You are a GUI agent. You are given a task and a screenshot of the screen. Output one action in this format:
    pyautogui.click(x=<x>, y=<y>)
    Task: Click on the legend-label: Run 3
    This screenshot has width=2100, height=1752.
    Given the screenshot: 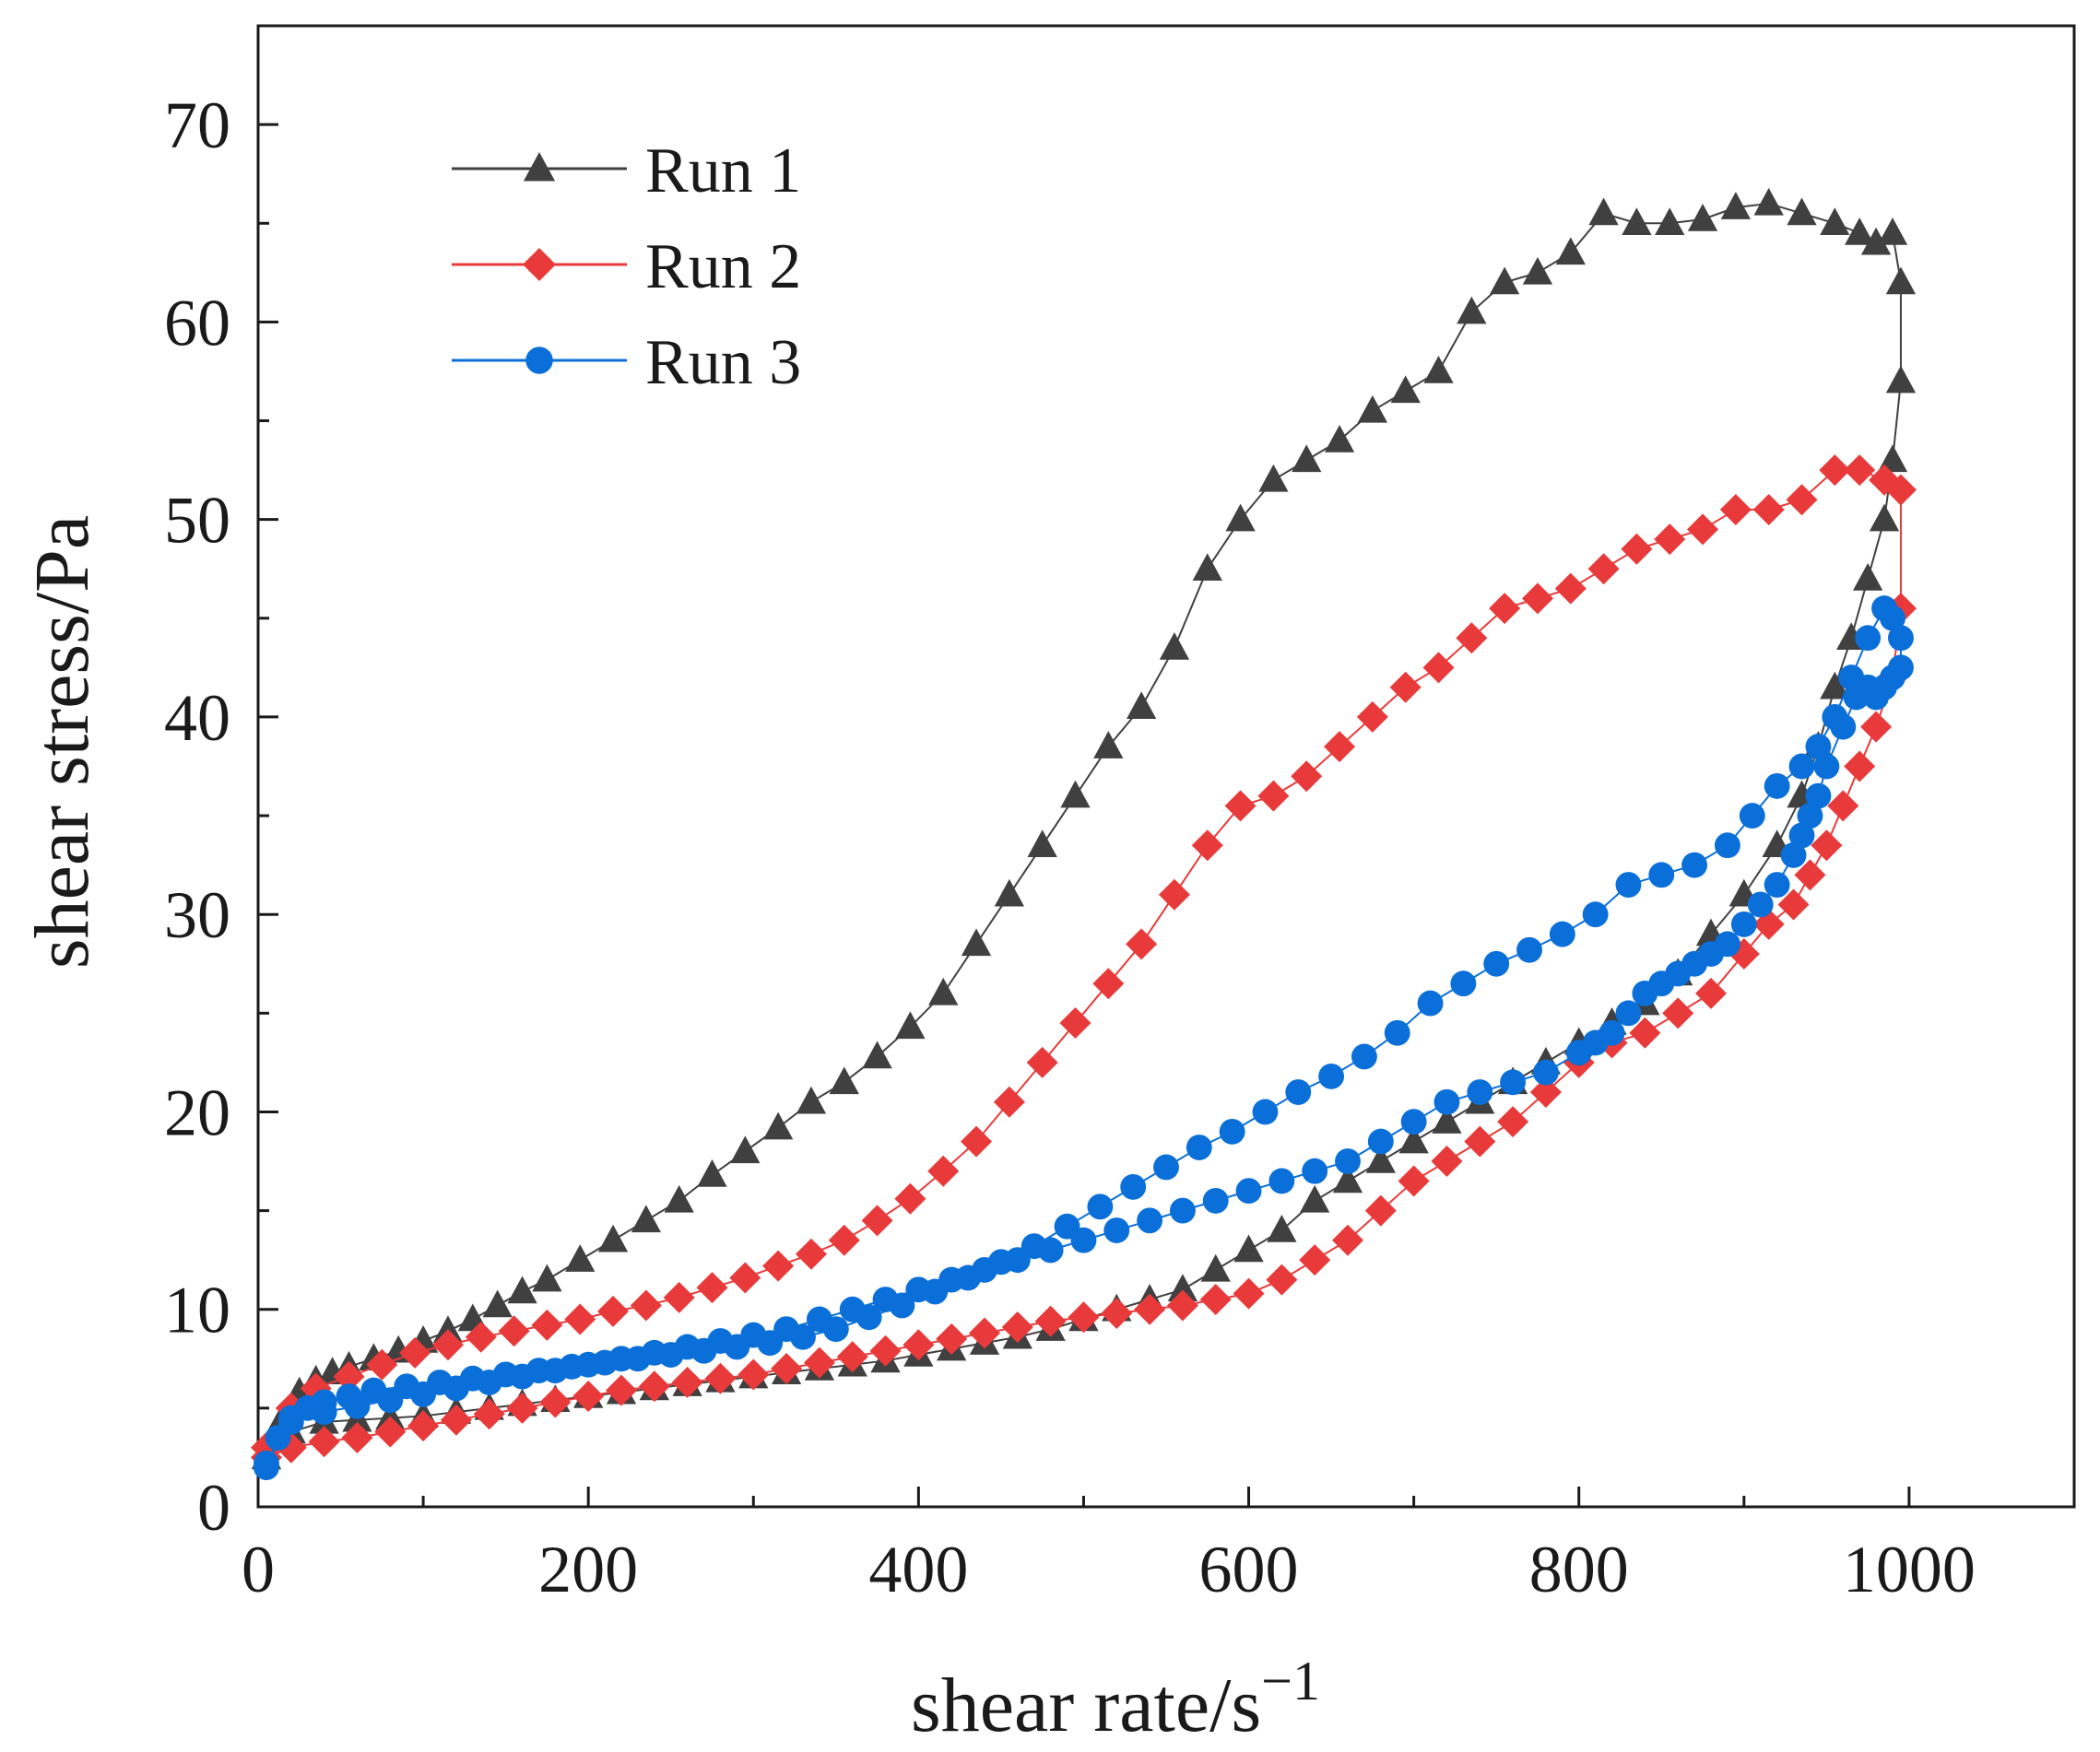 What is the action you would take?
    pyautogui.click(x=723, y=363)
    